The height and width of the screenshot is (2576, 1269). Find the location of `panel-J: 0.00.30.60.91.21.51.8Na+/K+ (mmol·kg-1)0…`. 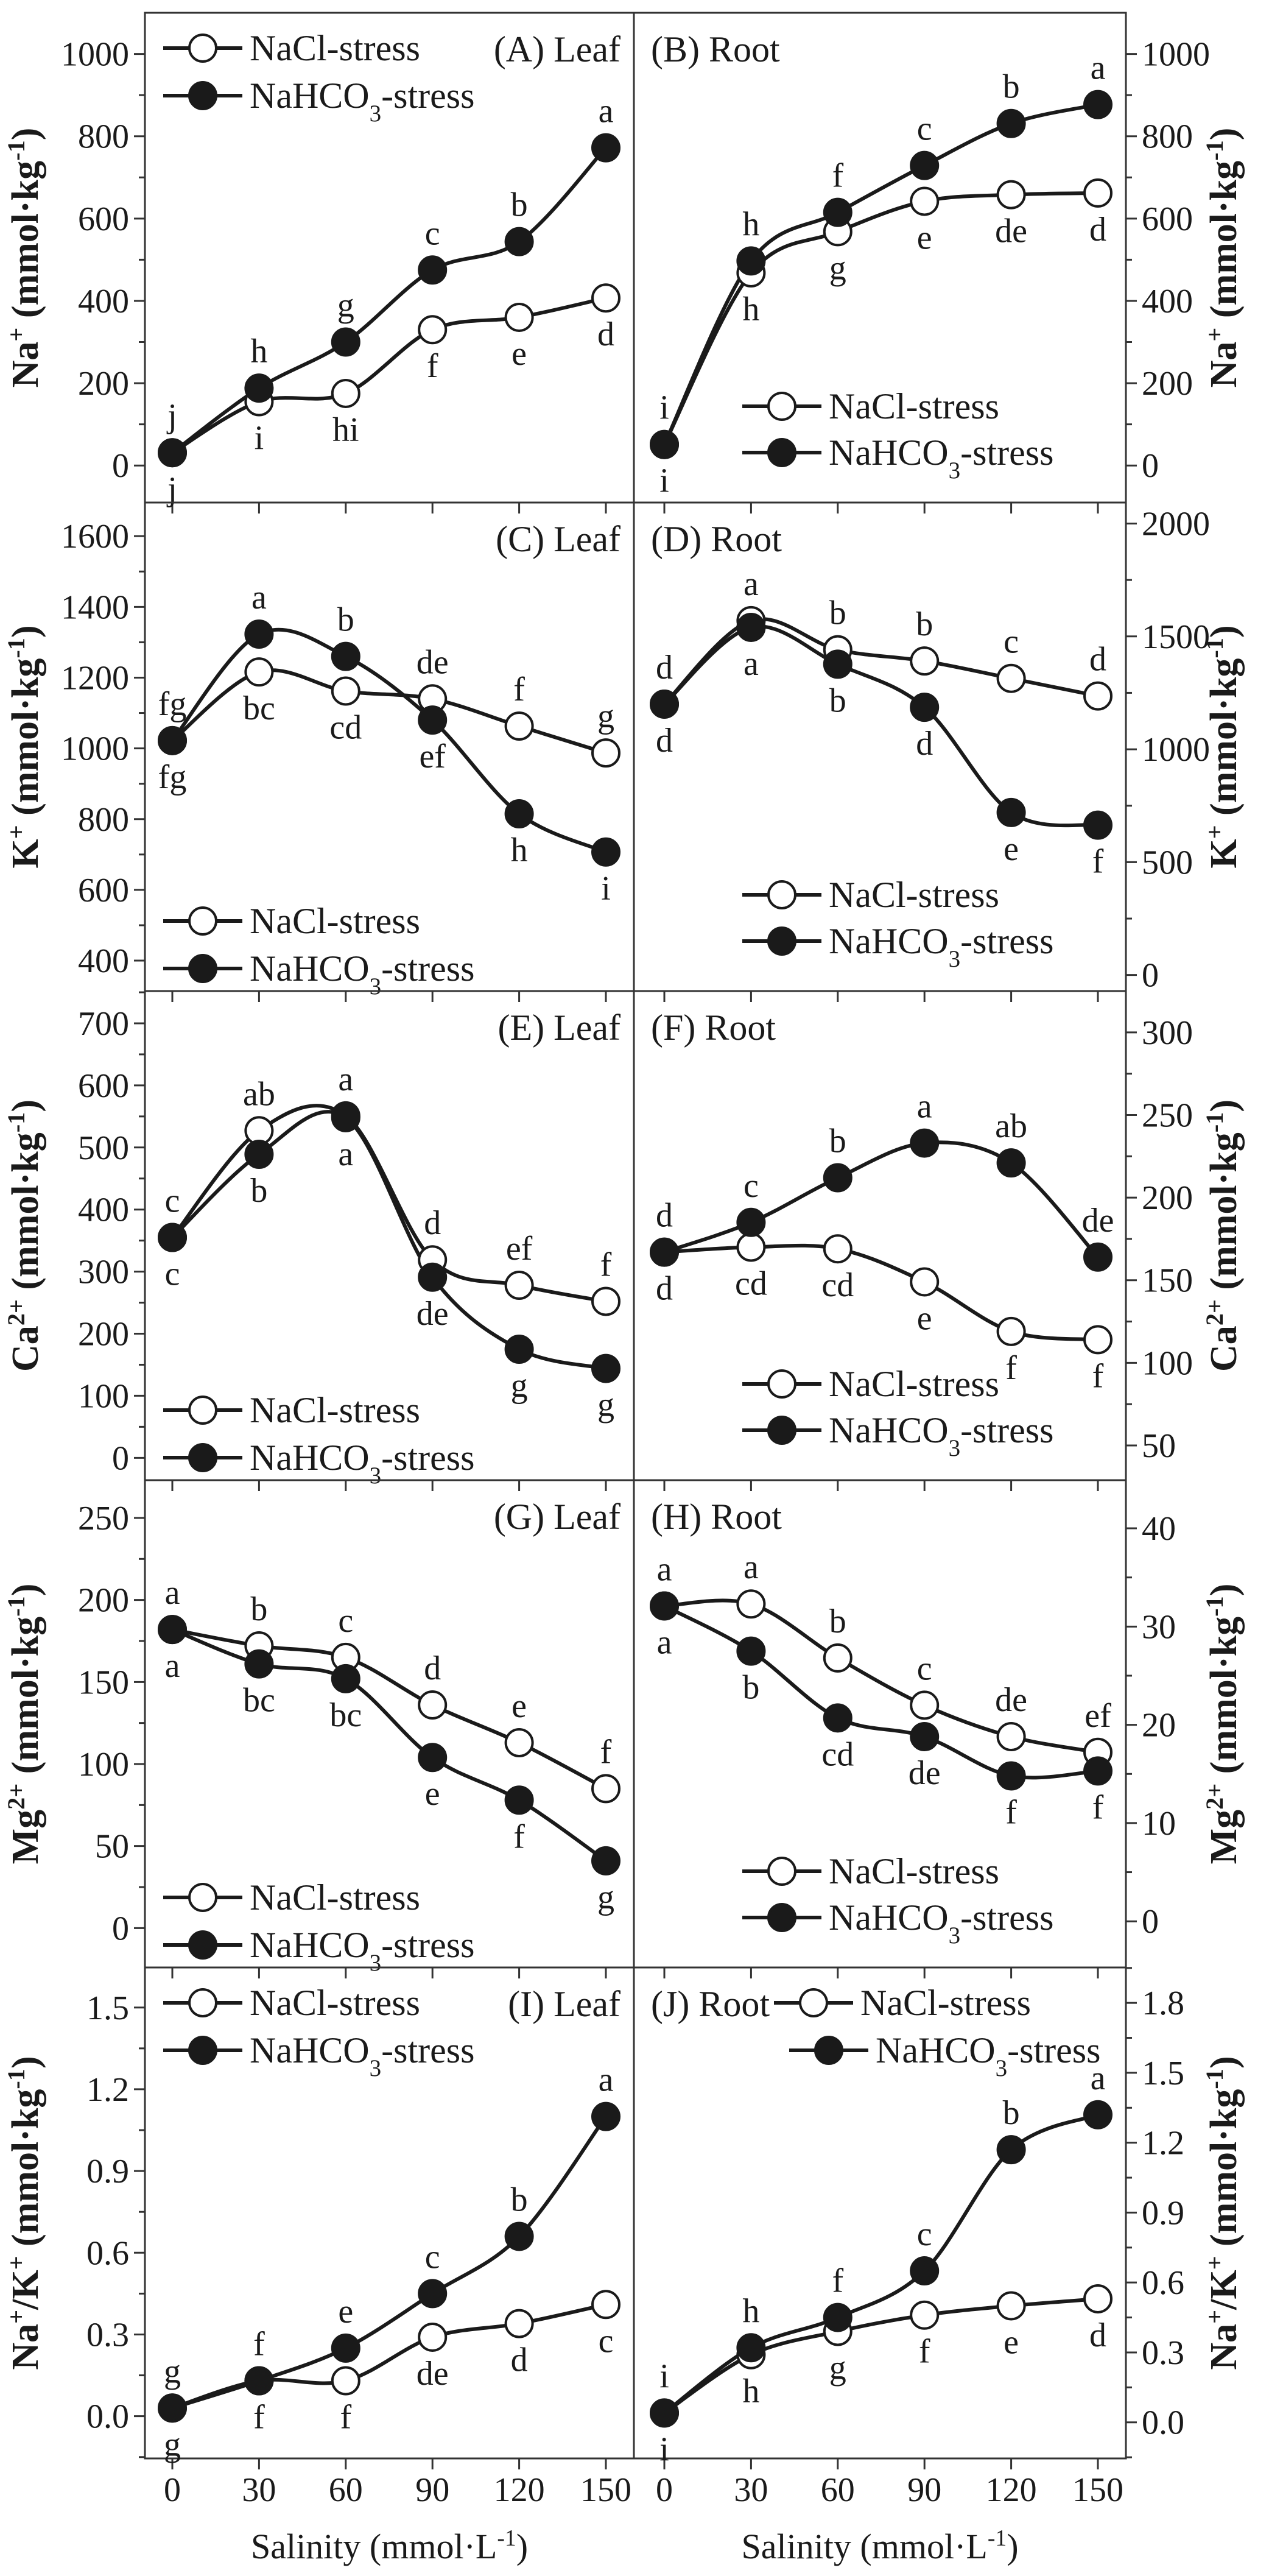

panel-J: 0.00.30.60.91.21.51.8Na+/K+ (mmol·kg-1)0… is located at coordinates (939, 2266).